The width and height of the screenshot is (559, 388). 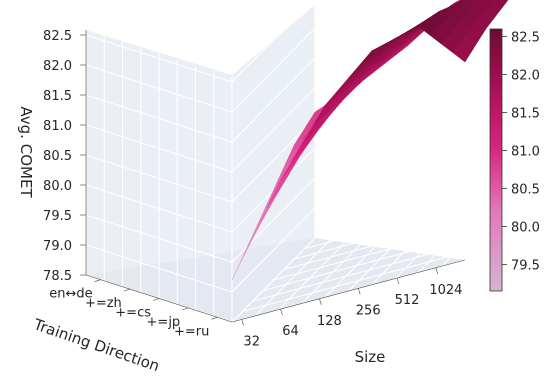 I want to click on z-tick-label: 82.5, so click(x=57, y=36).